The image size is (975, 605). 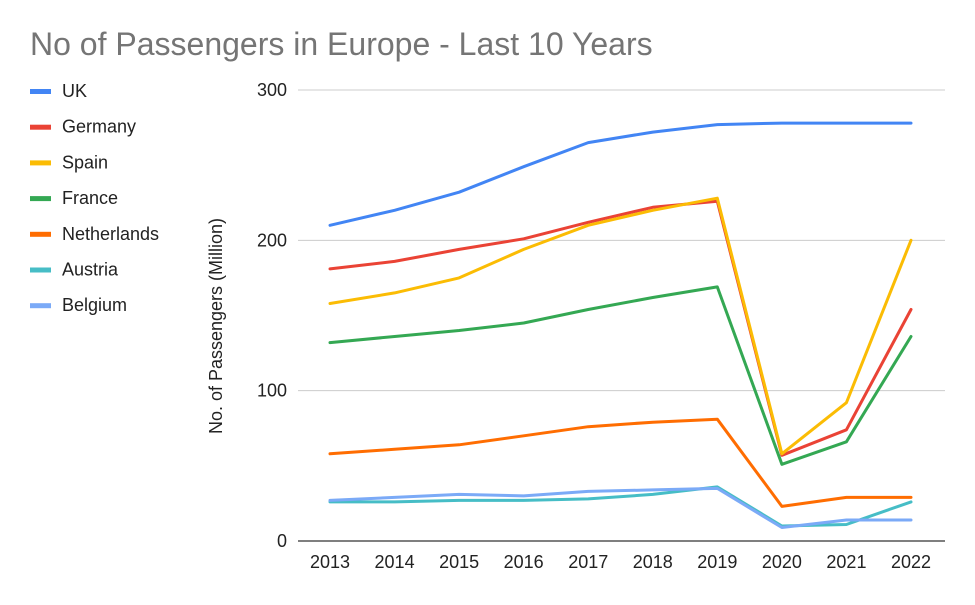 What do you see at coordinates (40, 199) in the screenshot?
I see `legend-swatch-france` at bounding box center [40, 199].